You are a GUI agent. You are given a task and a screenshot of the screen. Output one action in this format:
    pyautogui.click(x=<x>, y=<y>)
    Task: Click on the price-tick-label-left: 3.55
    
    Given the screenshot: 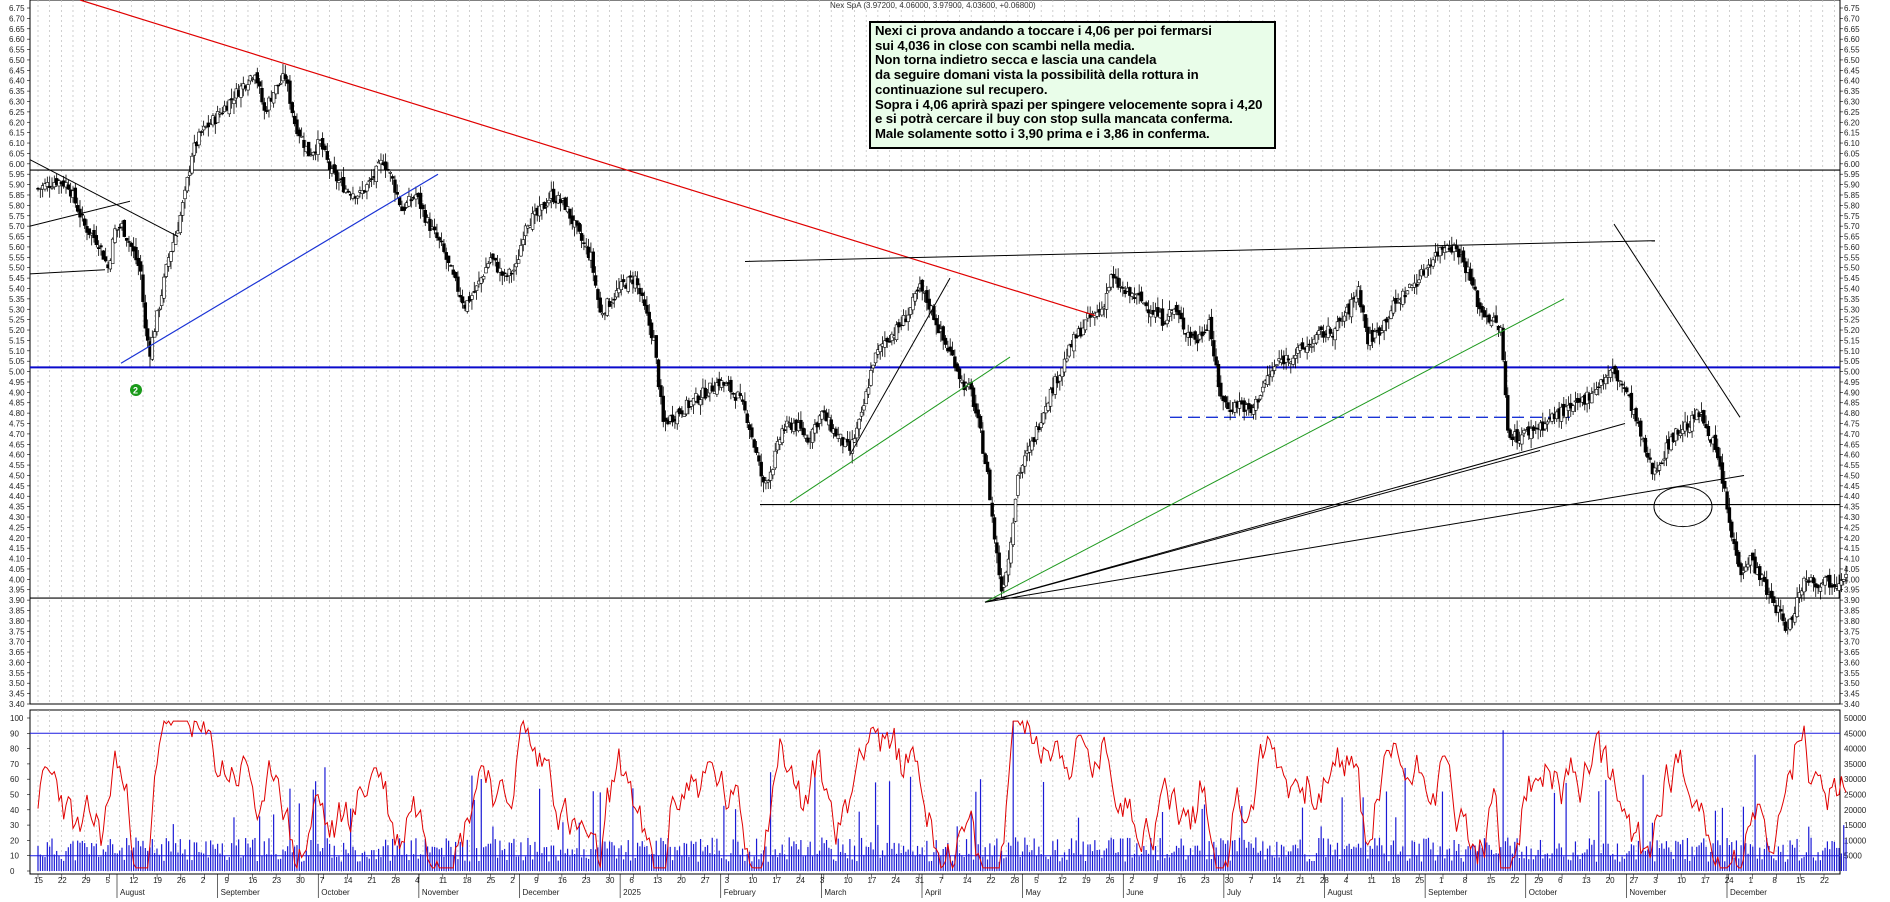 What is the action you would take?
    pyautogui.click(x=17, y=673)
    